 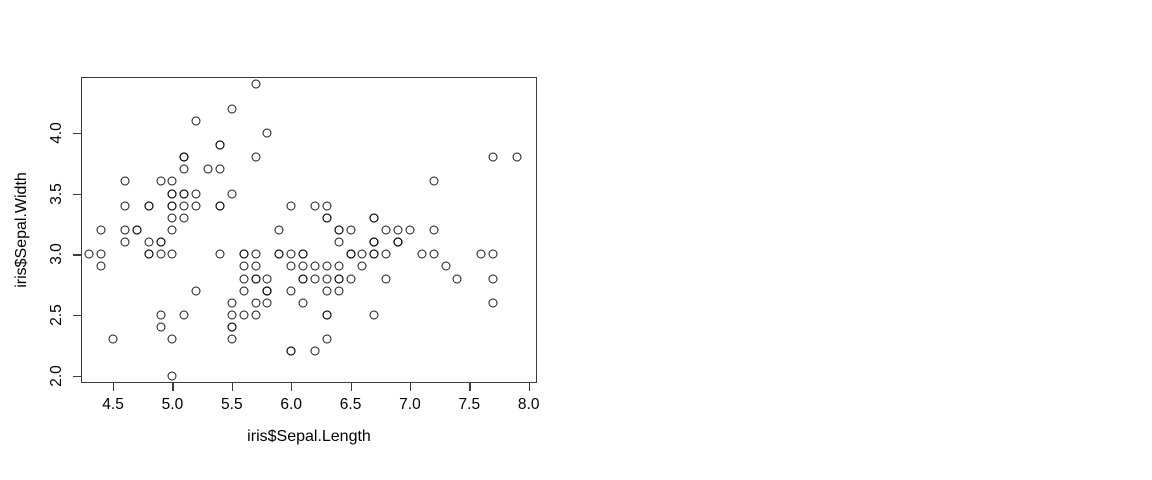 What do you see at coordinates (469, 404) in the screenshot?
I see `x-tick-label: 7.5` at bounding box center [469, 404].